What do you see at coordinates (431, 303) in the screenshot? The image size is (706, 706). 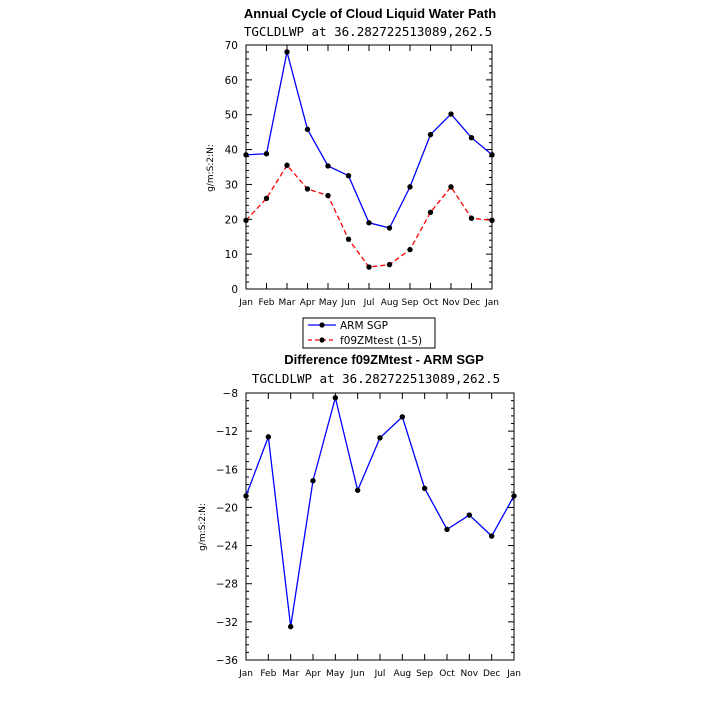 I see `chart1-xtick-label: Oct` at bounding box center [431, 303].